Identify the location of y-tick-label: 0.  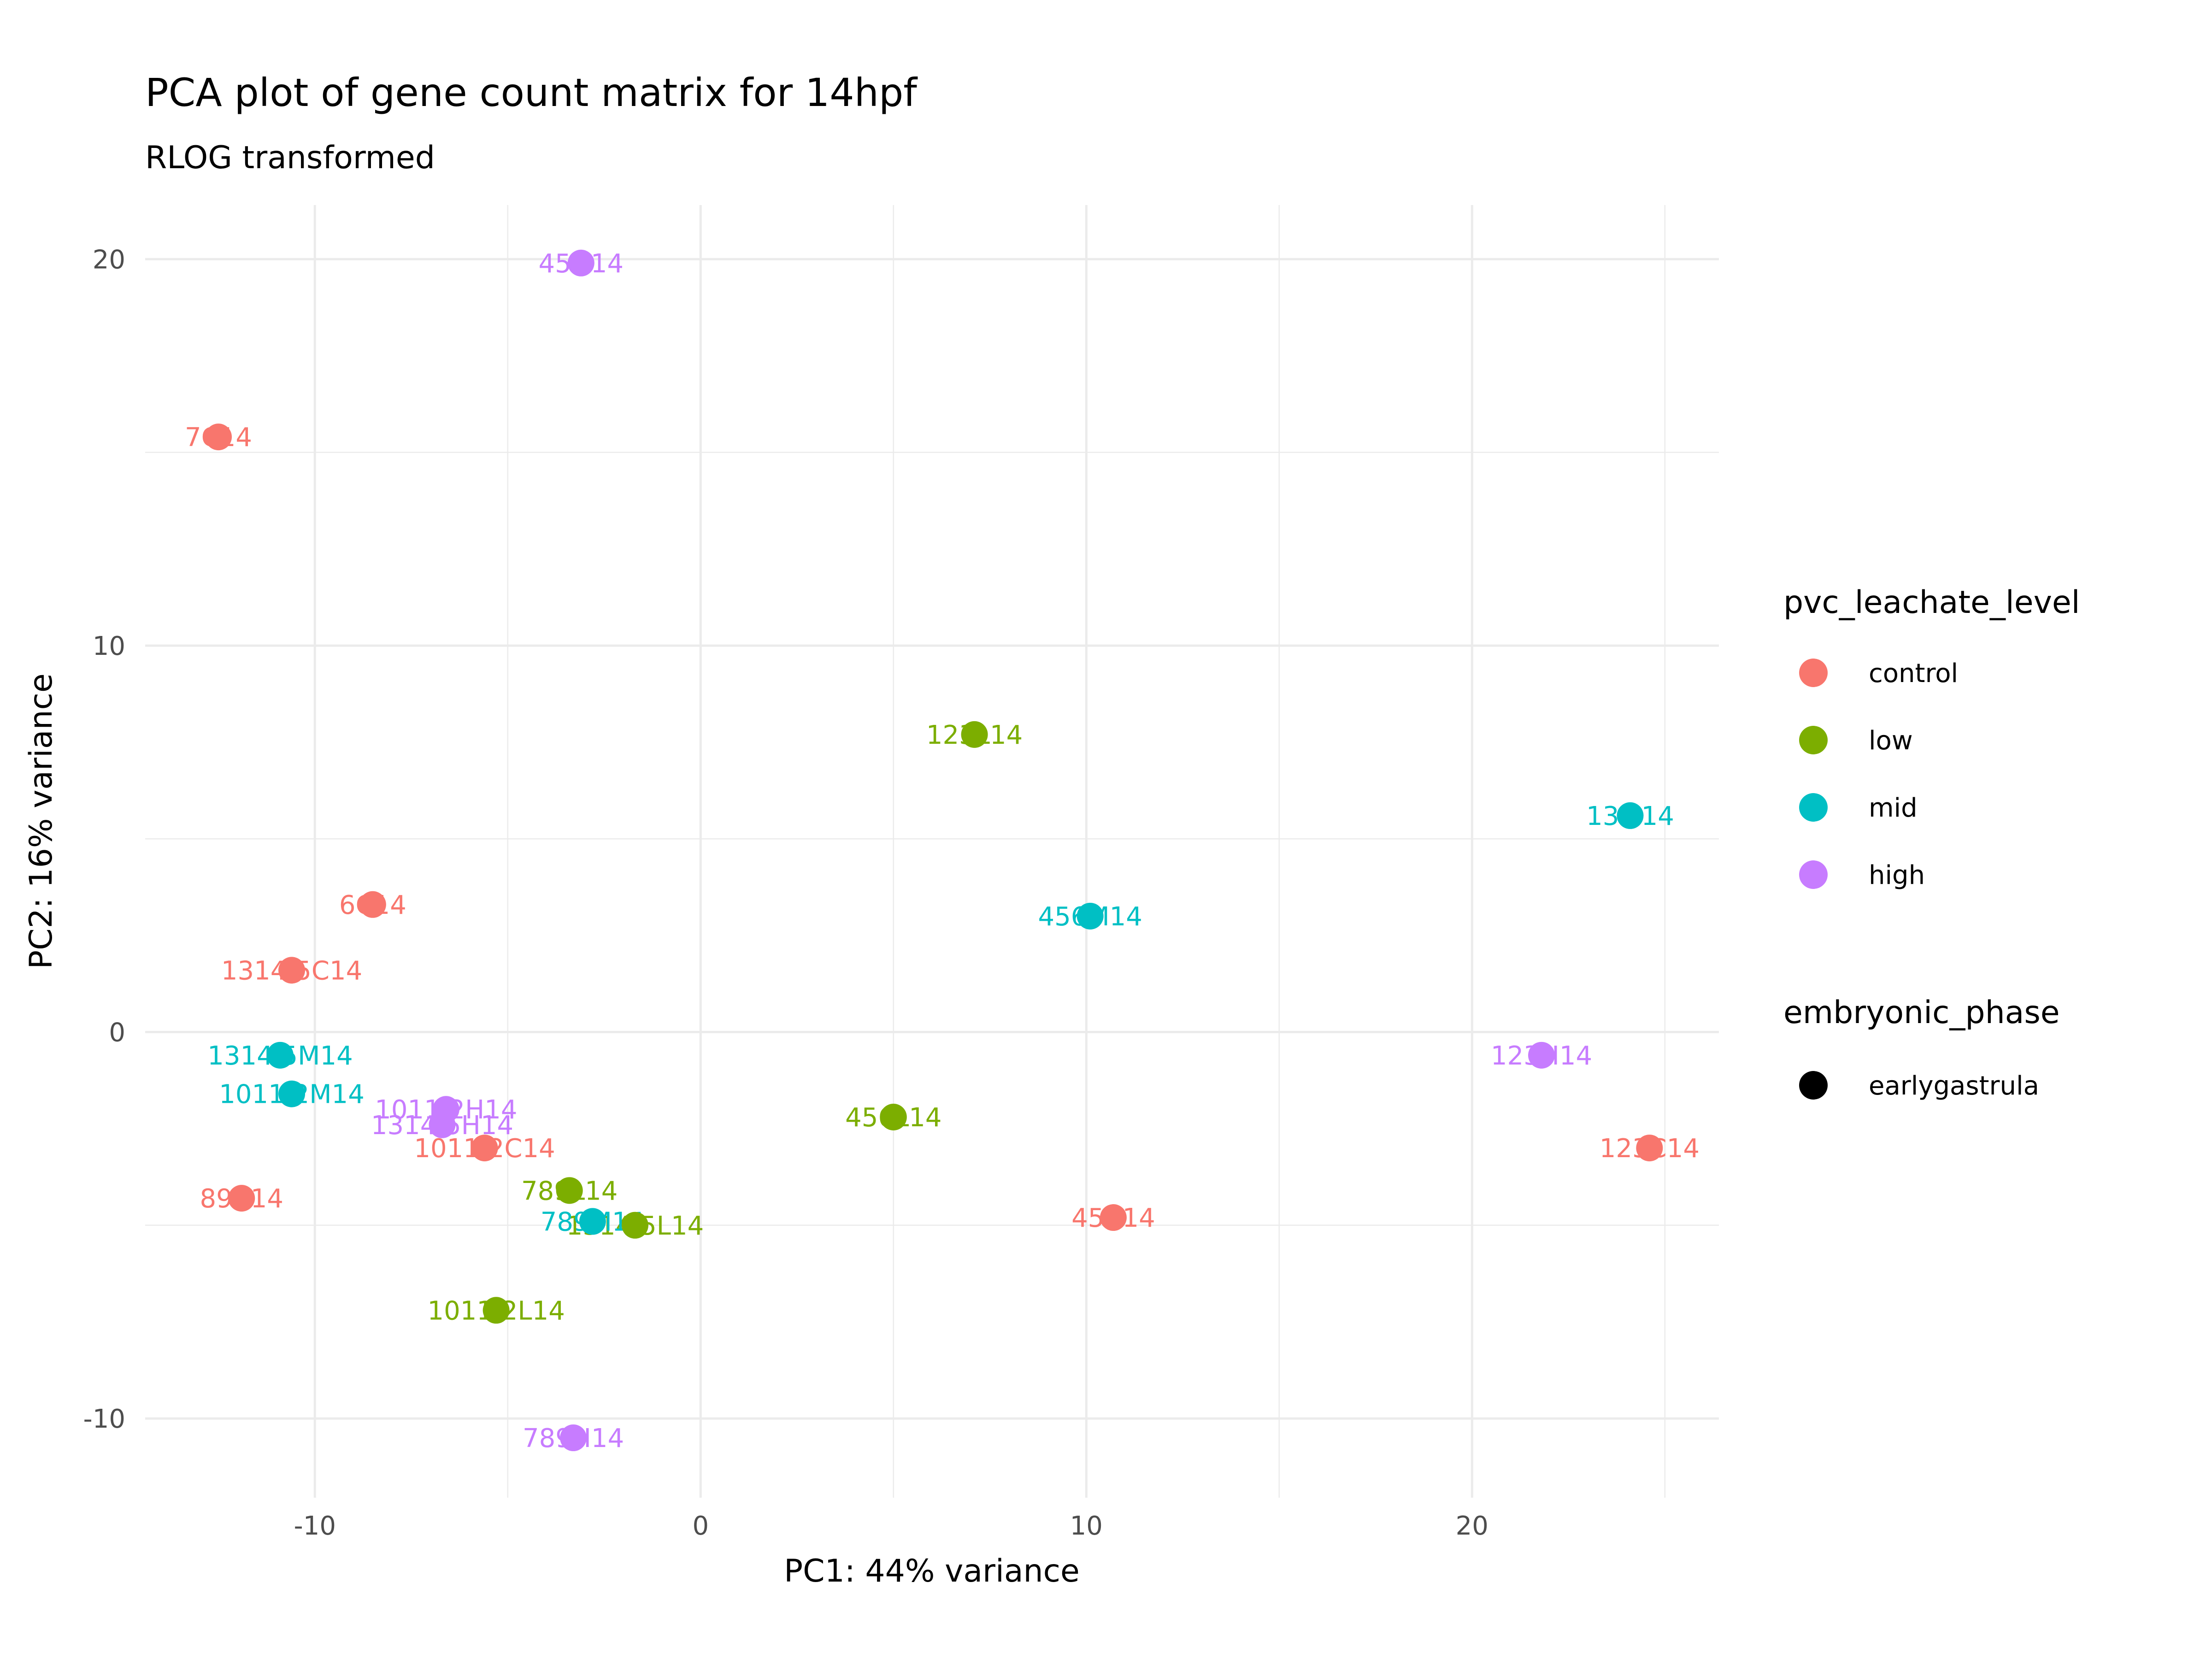
(117, 1033).